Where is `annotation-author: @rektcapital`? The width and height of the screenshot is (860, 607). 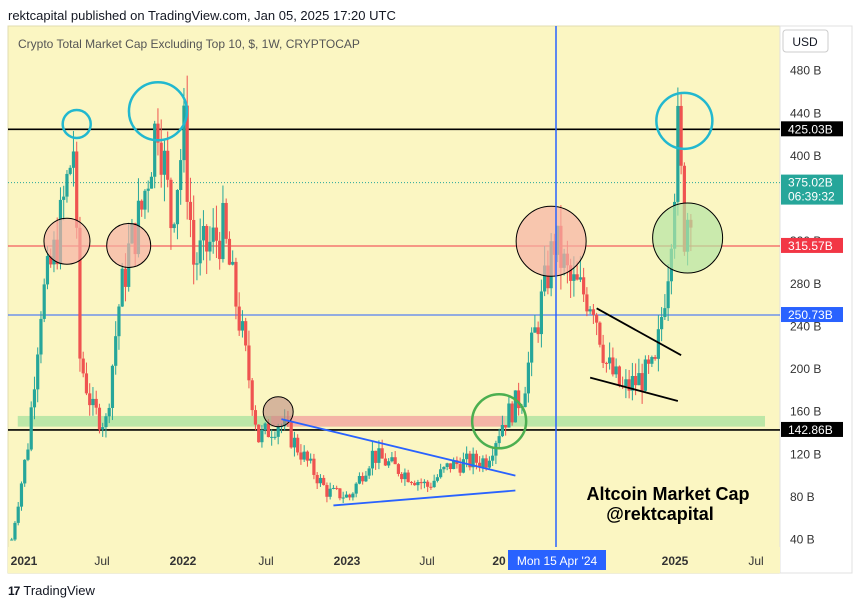
annotation-author: @rektcapital is located at coordinates (660, 514).